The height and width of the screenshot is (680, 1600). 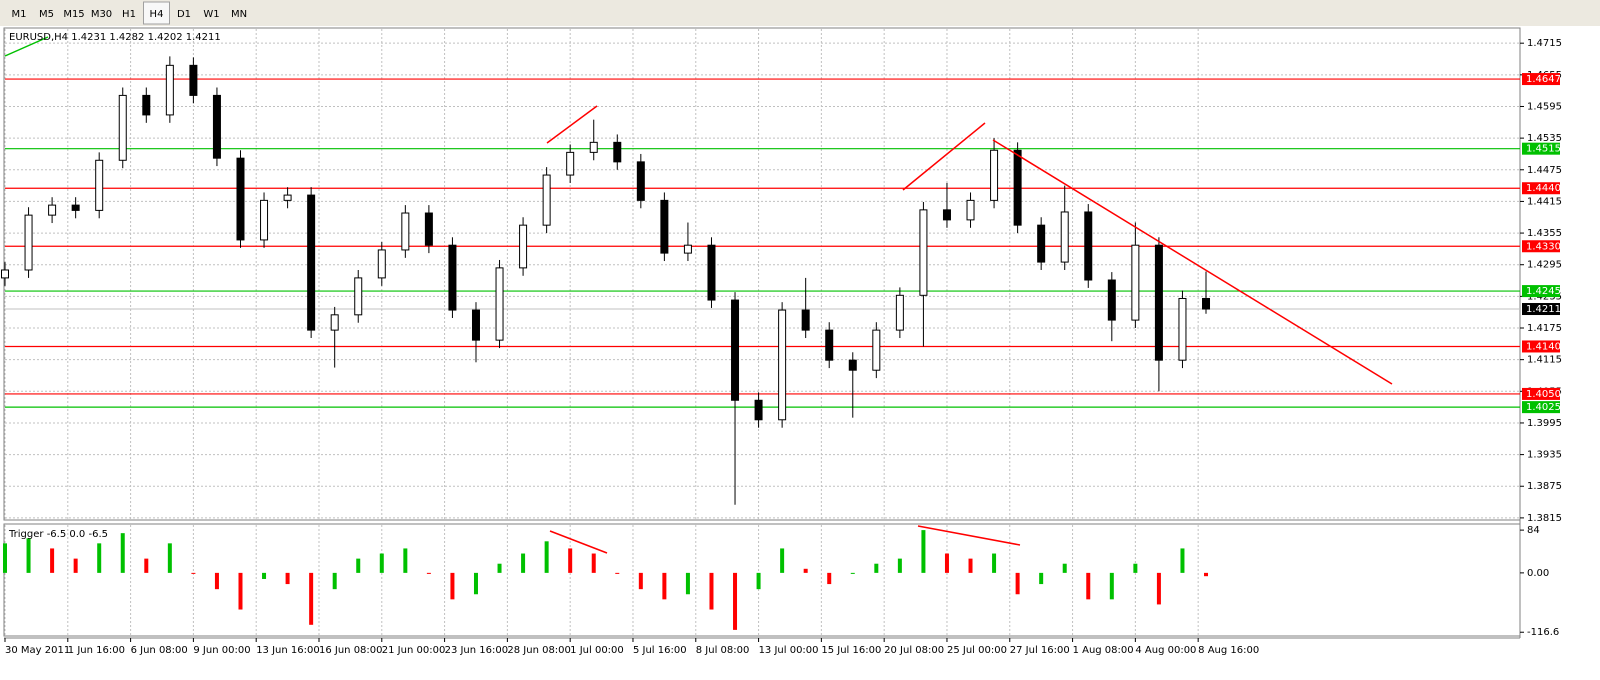 I want to click on x-tick-label: 13 Jul 00:00, so click(x=789, y=650).